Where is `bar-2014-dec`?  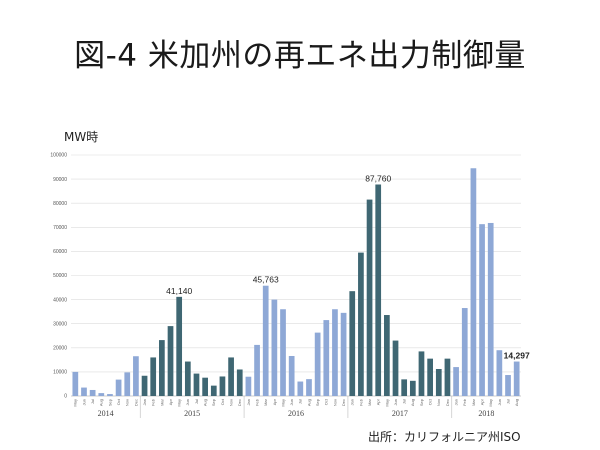 bar-2014-dec is located at coordinates (136, 376).